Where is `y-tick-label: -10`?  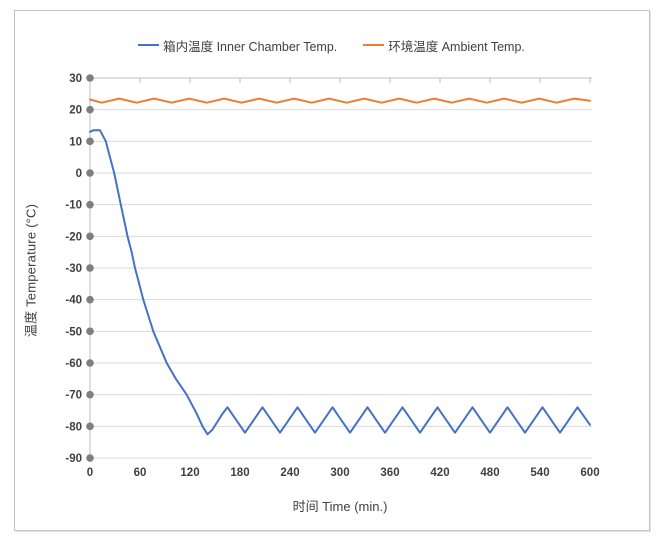
y-tick-label: -10 is located at coordinates (73, 206).